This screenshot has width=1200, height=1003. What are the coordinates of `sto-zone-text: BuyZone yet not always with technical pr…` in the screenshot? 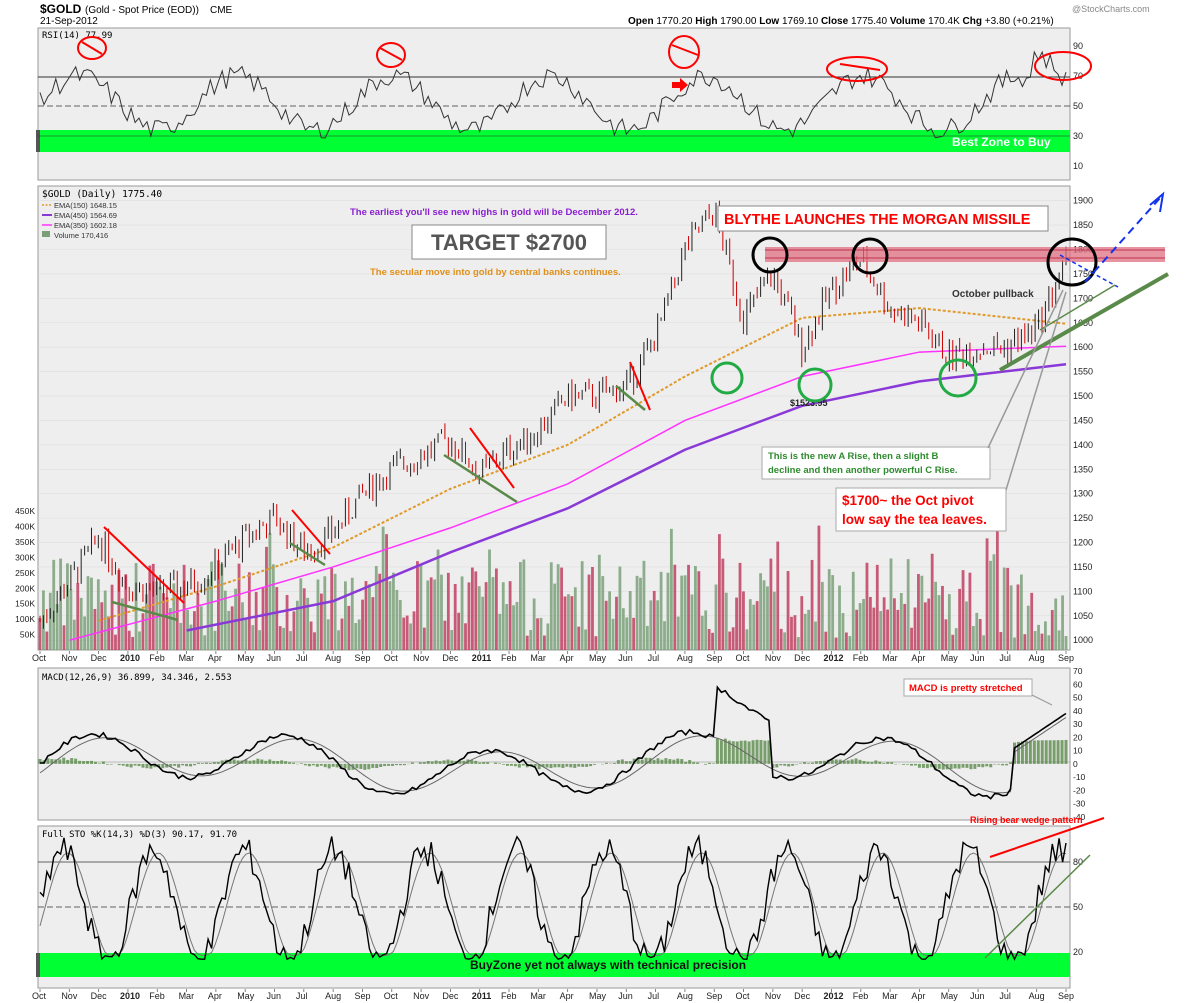 It's located at (608, 965).